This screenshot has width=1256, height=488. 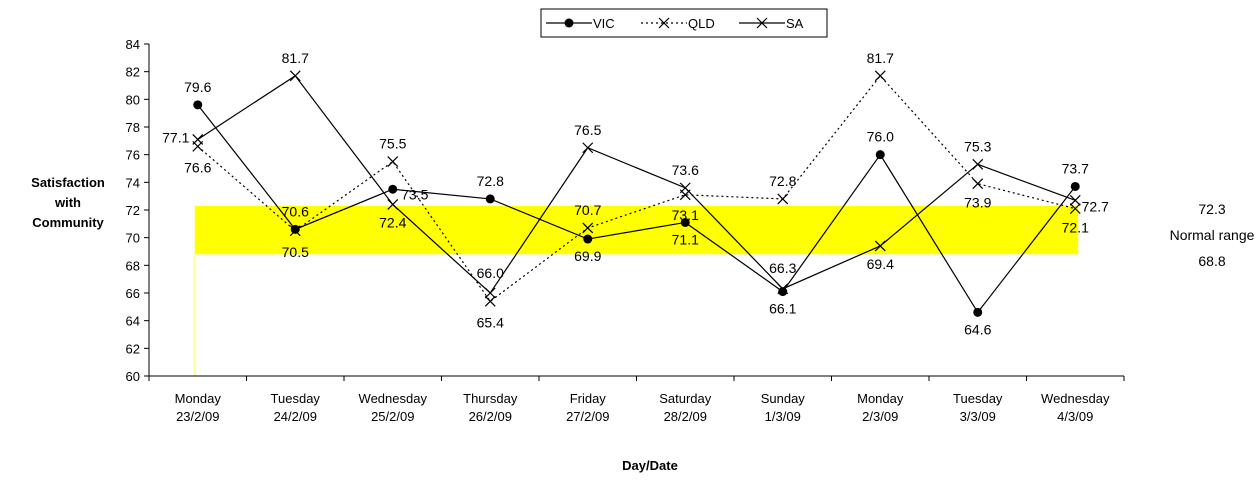 What do you see at coordinates (783, 398) in the screenshot?
I see `x-tick-label-day: Sunday` at bounding box center [783, 398].